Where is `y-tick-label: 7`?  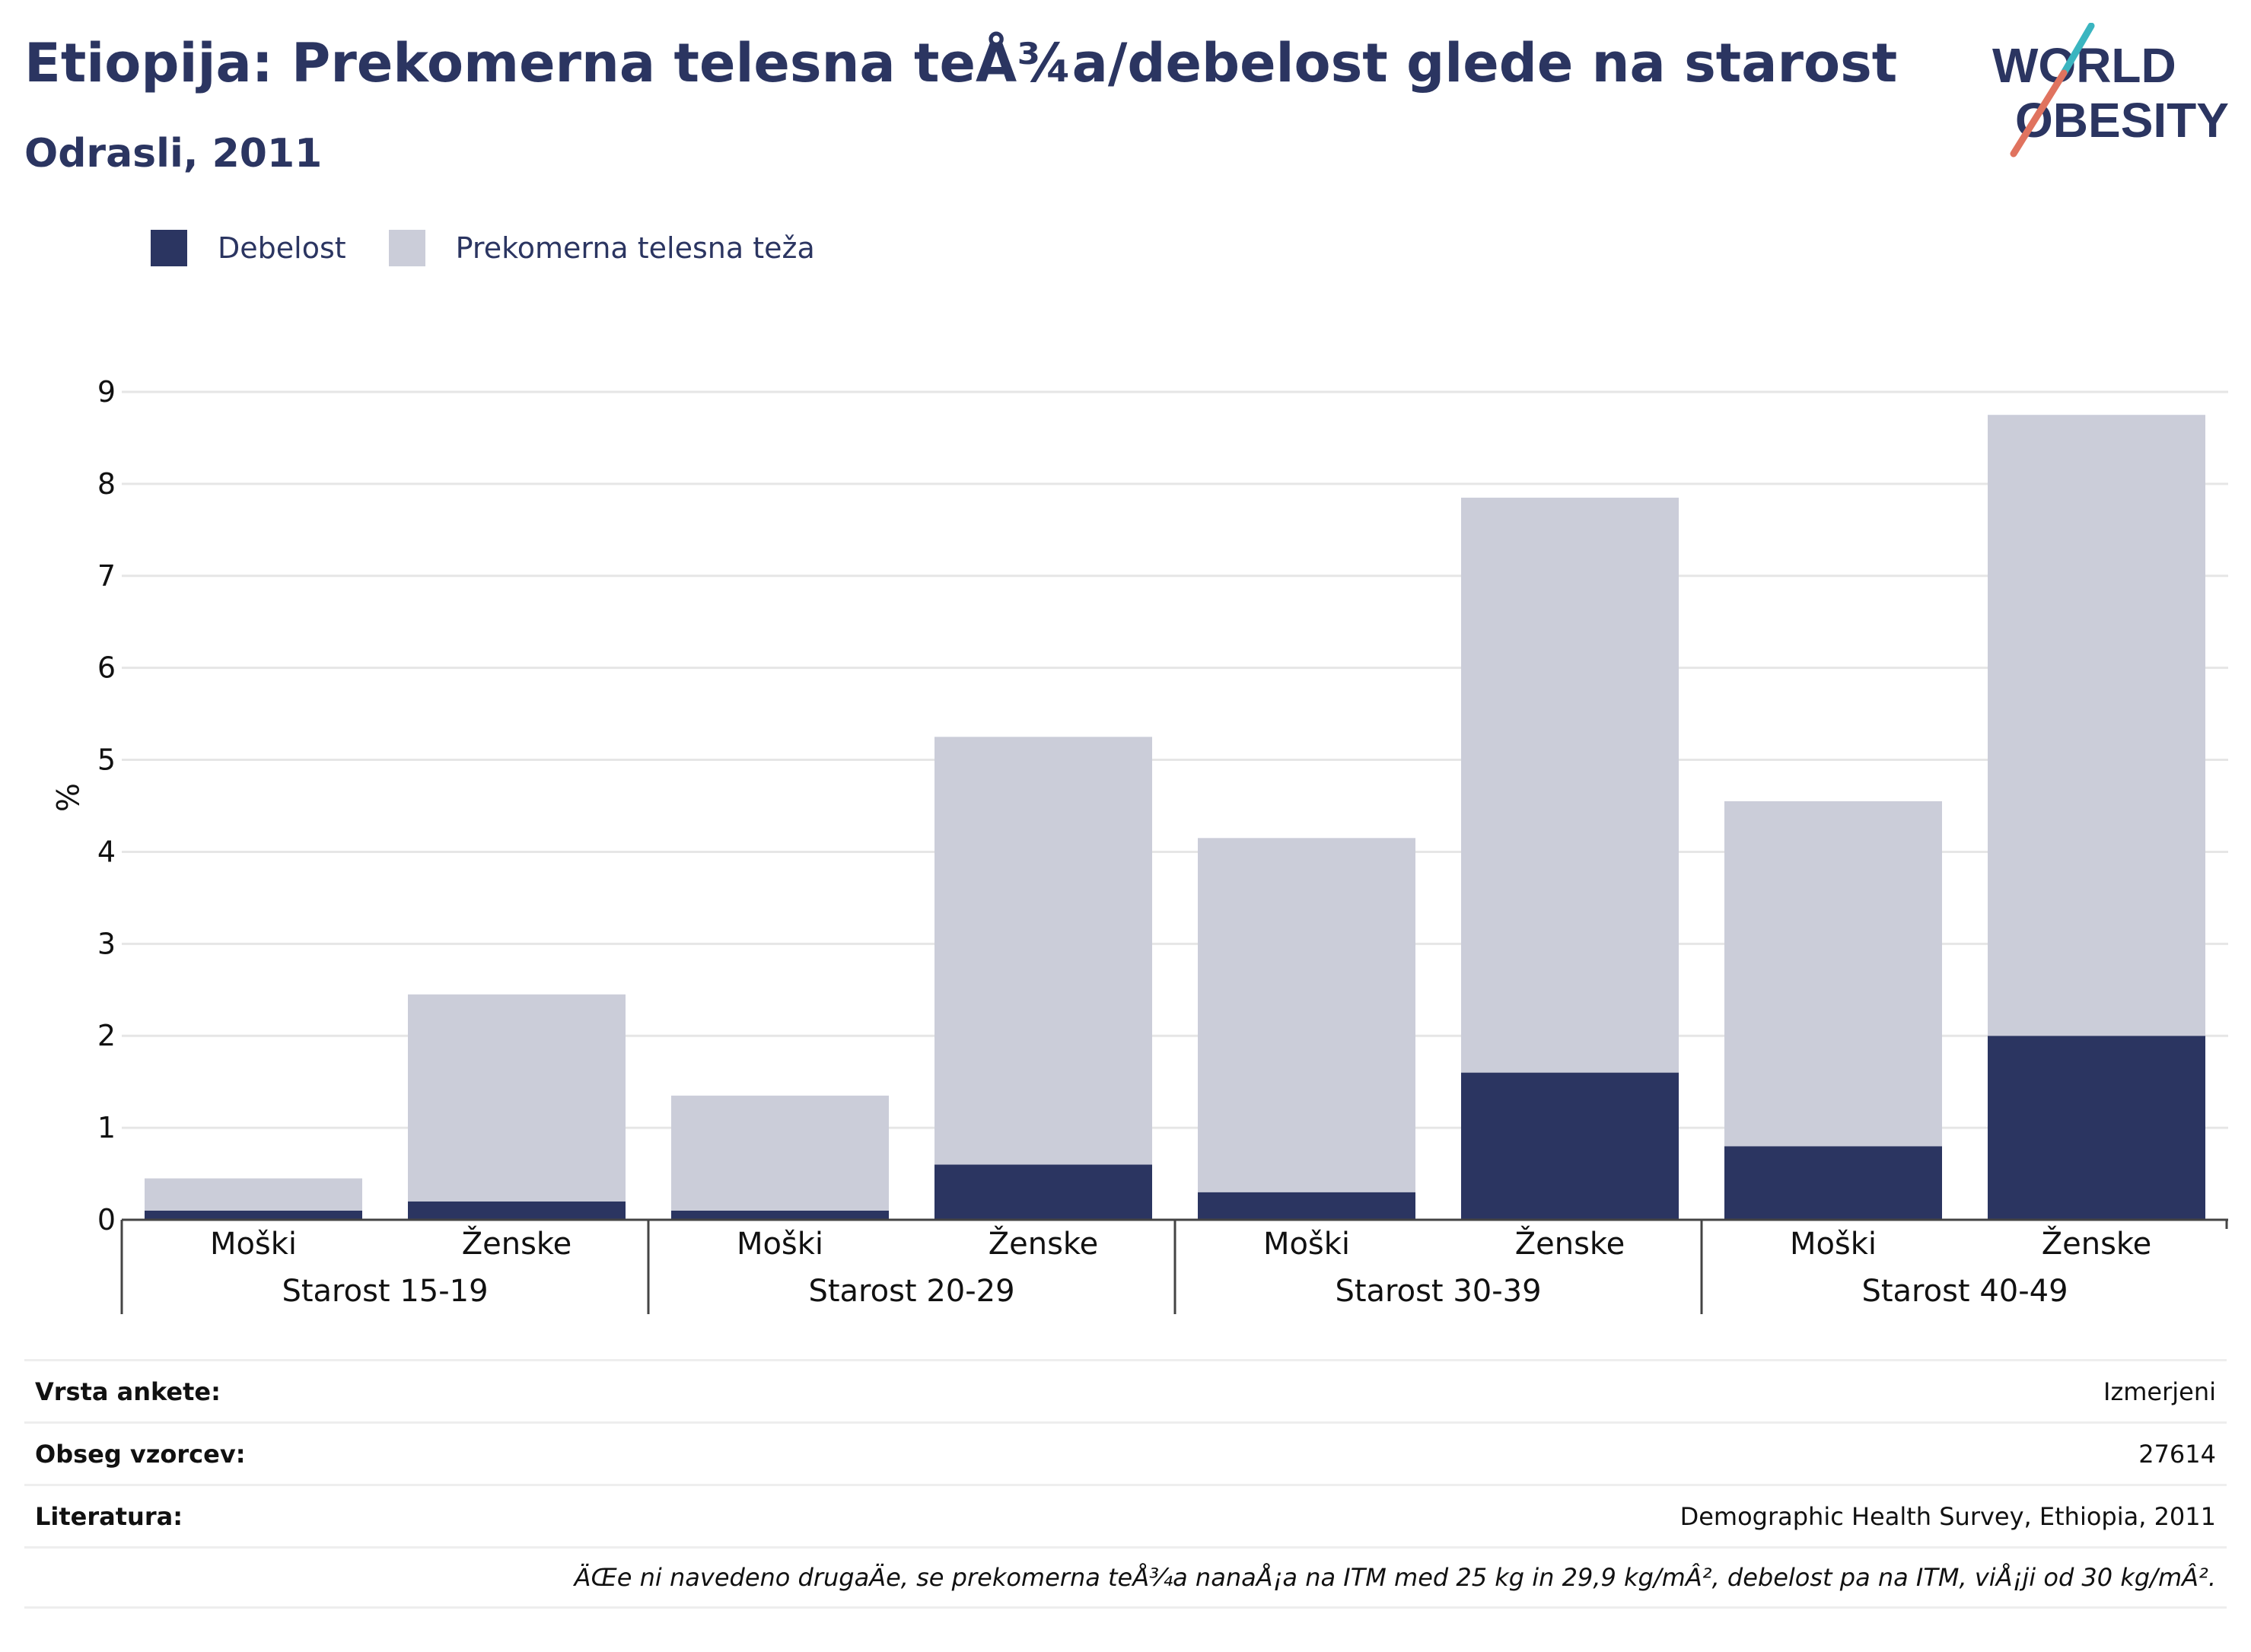
y-tick-label: 7 is located at coordinates (106, 576).